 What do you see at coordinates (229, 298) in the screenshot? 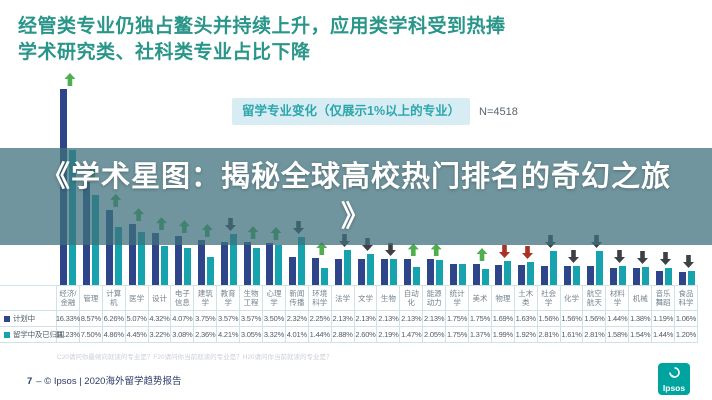
I see `column-header: 教育学` at bounding box center [229, 298].